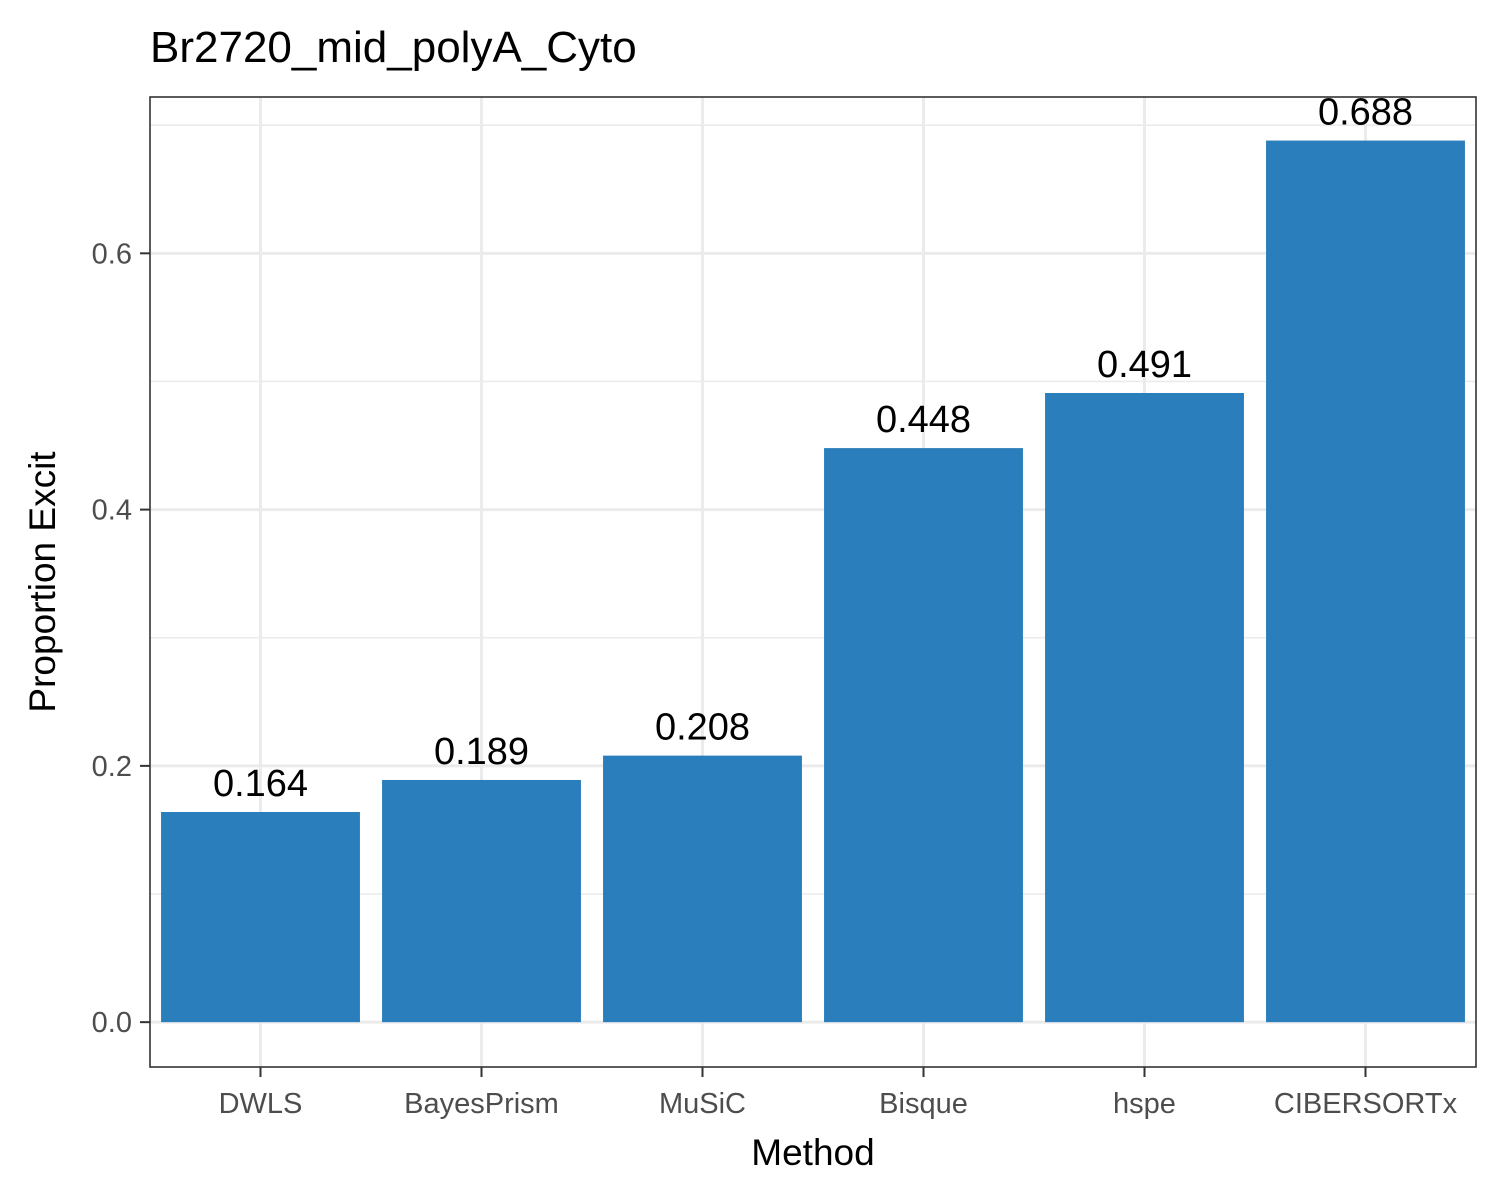 This screenshot has width=1500, height=1200. What do you see at coordinates (1366, 1104) in the screenshot?
I see `x-tick-label: CIBERSORTx` at bounding box center [1366, 1104].